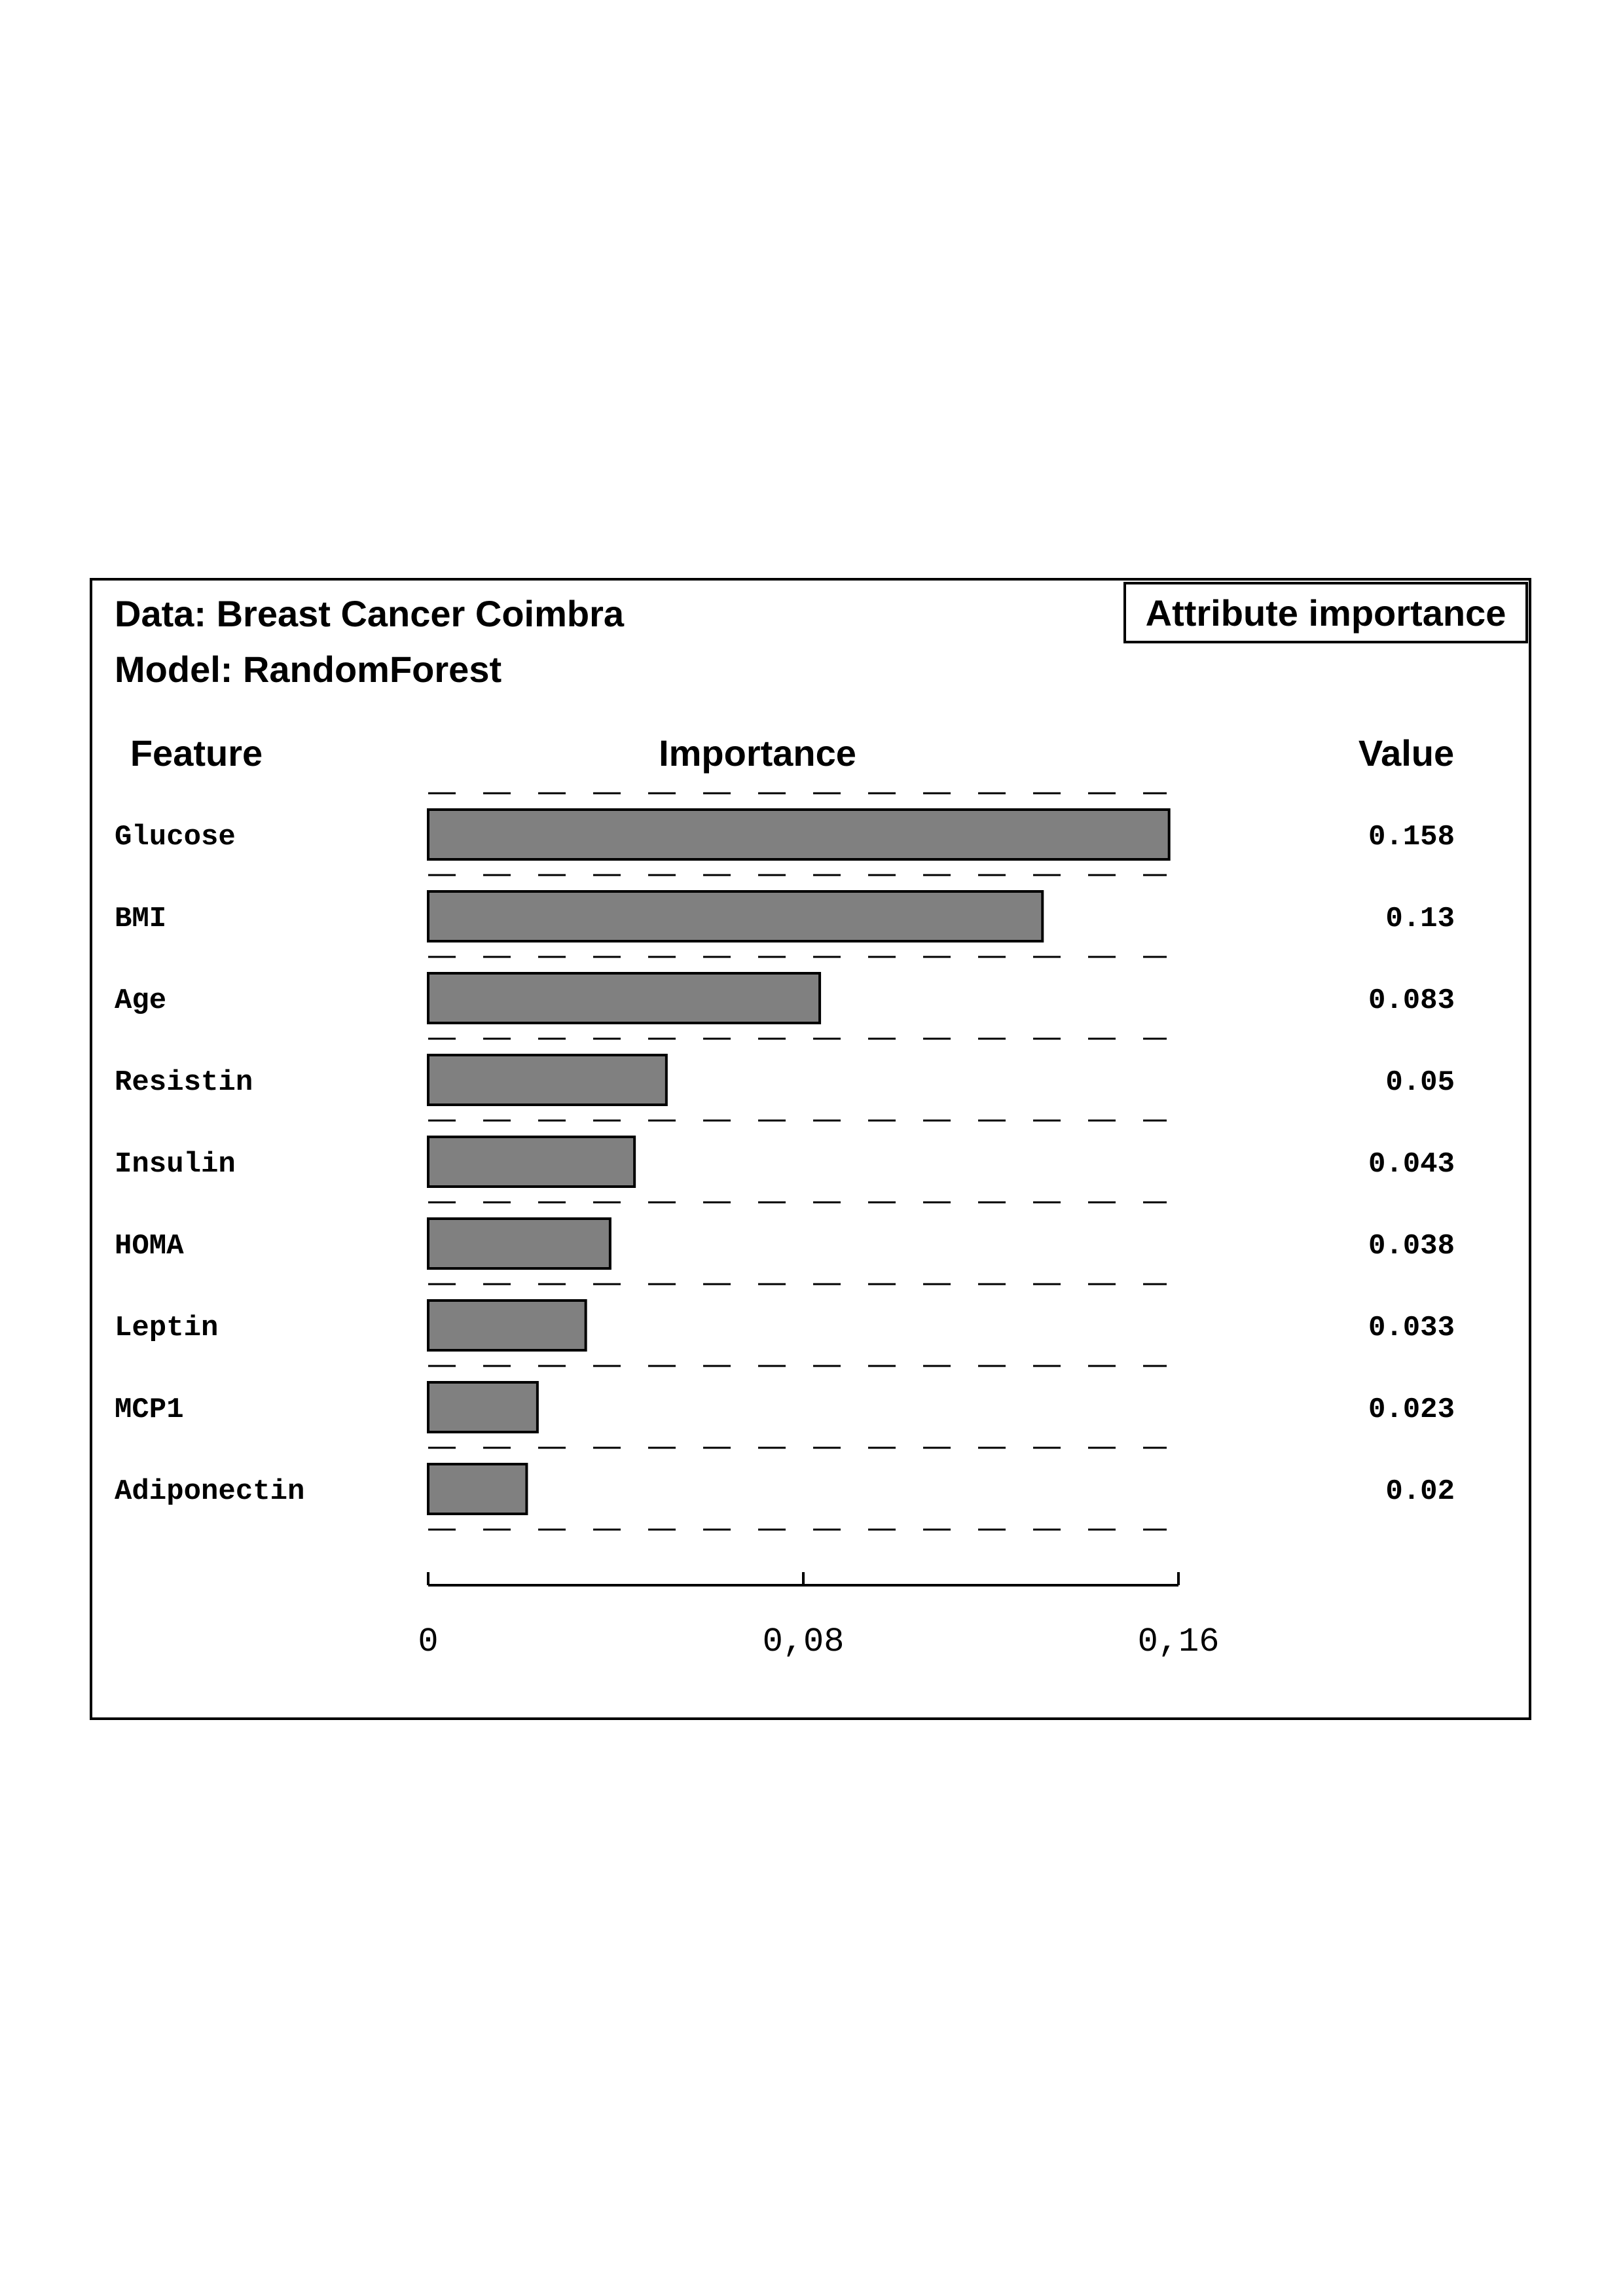 Image resolution: width=1623 pixels, height=2296 pixels. What do you see at coordinates (196, 753) in the screenshot?
I see `feature-column-header: Feature` at bounding box center [196, 753].